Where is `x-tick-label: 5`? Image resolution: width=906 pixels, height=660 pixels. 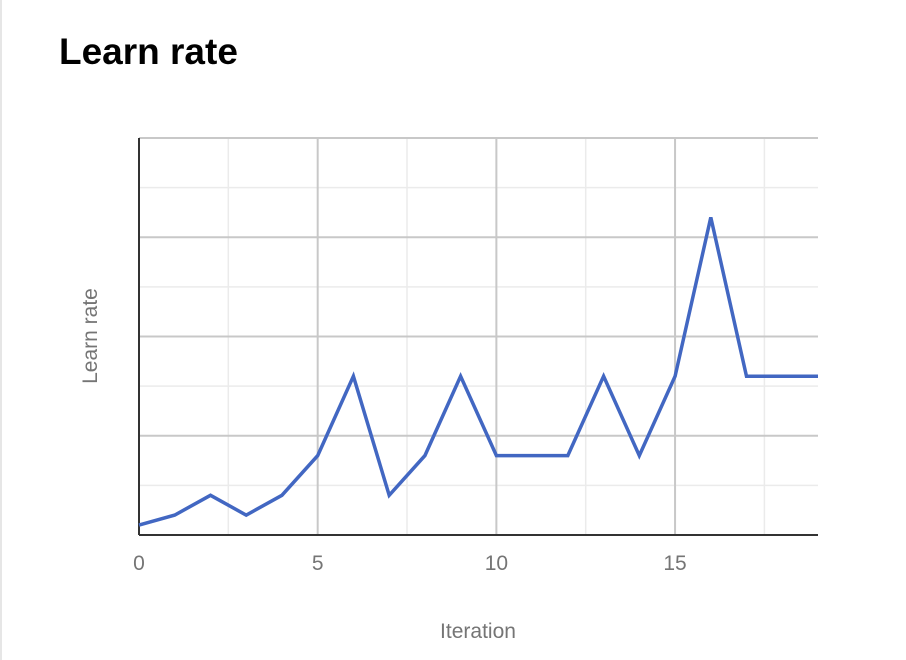
x-tick-label: 5 is located at coordinates (318, 563).